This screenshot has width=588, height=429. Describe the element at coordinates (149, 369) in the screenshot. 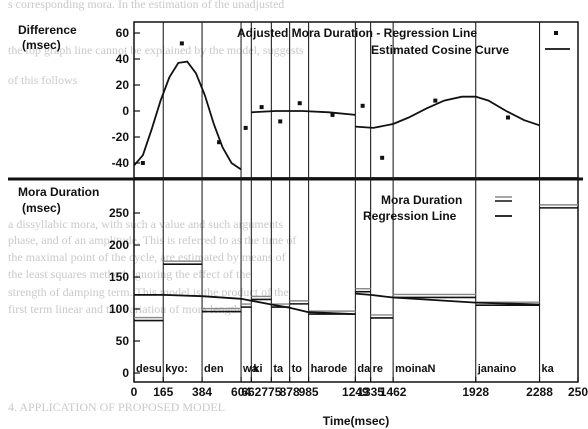

I see `segment-label-desu: desu` at that location.